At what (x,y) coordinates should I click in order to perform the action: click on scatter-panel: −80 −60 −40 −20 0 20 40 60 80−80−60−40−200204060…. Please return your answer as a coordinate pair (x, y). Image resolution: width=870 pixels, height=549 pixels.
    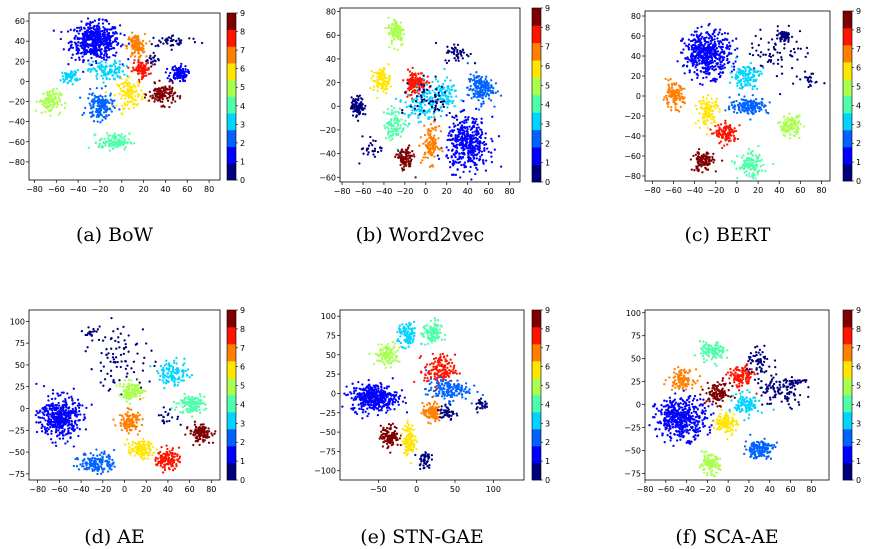
    Looking at the image, I should click on (126, 127).